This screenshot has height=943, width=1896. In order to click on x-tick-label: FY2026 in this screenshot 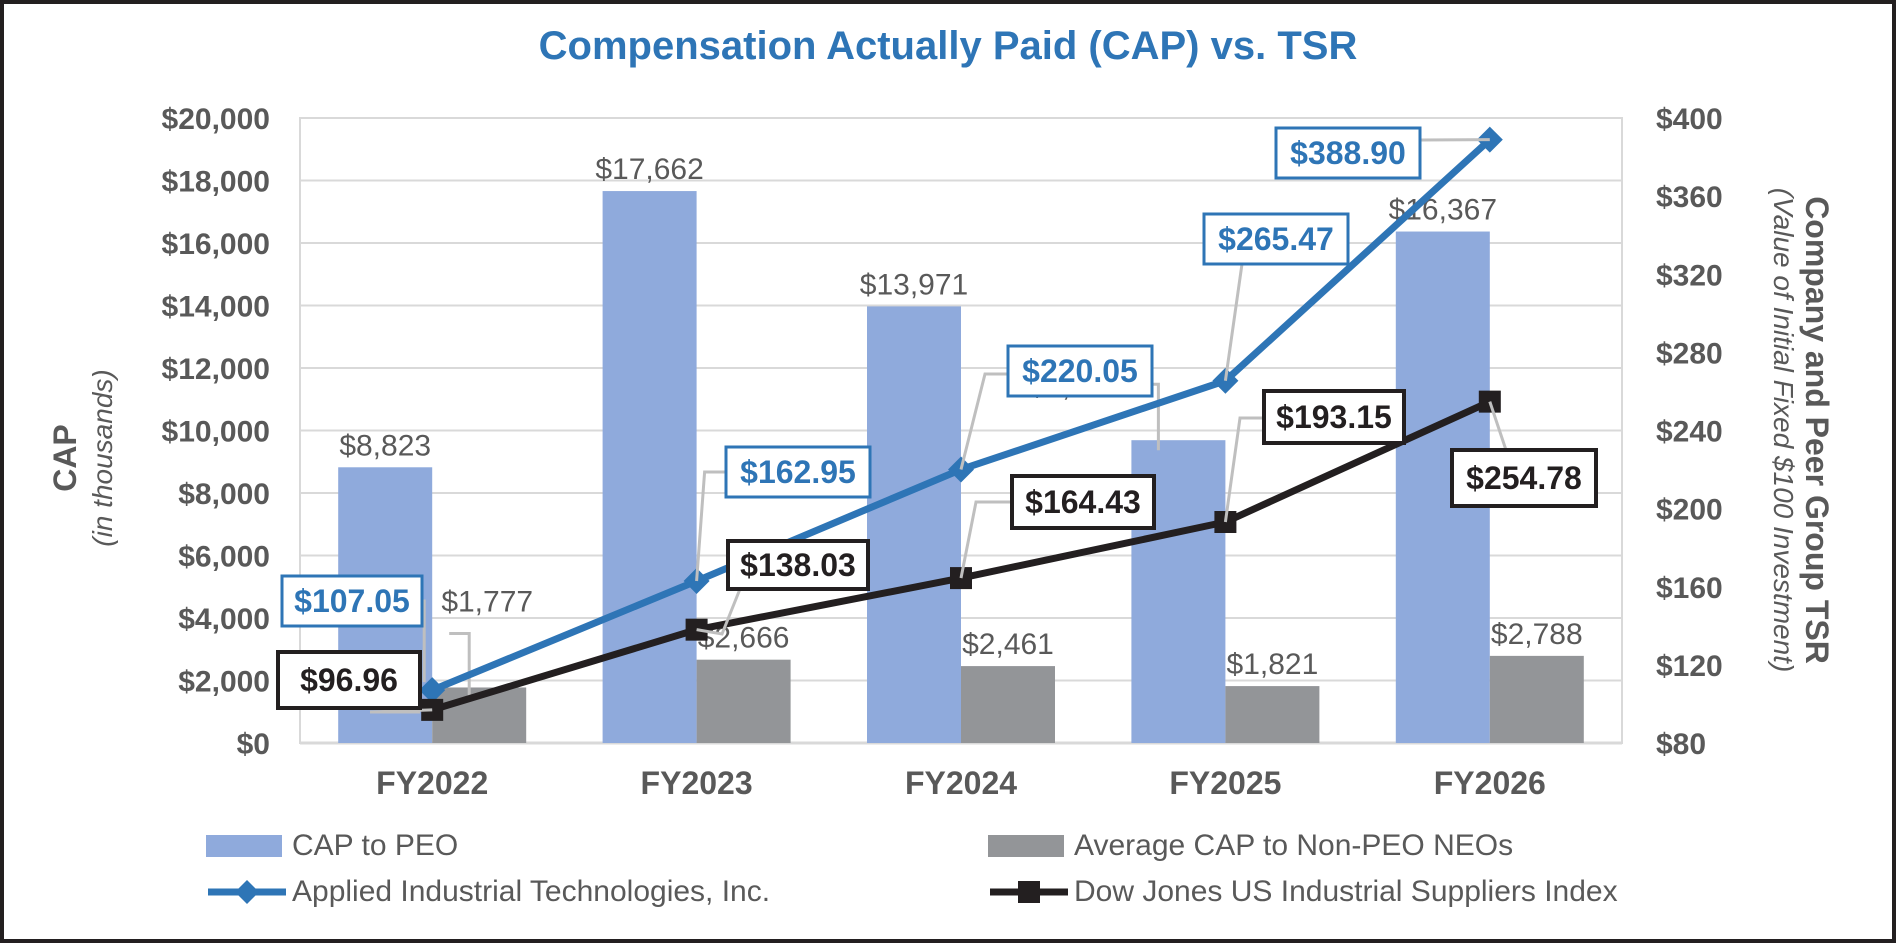, I will do `click(1490, 783)`.